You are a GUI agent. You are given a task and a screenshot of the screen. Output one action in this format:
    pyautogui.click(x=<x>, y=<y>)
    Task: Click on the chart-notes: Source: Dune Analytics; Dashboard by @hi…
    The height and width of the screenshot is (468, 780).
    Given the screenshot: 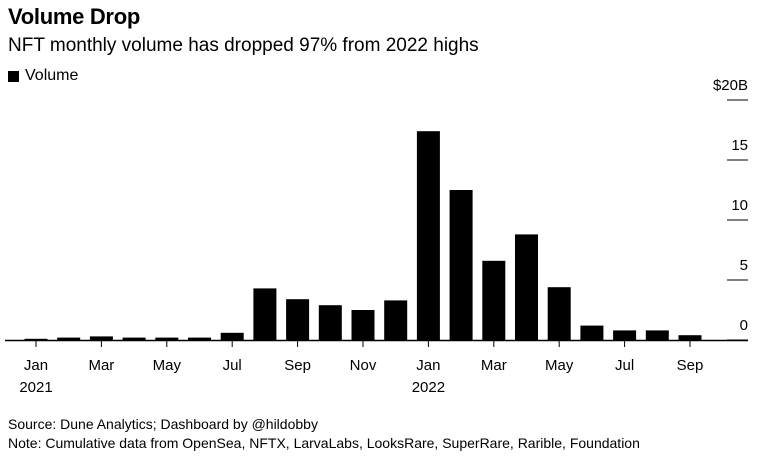 What is the action you would take?
    pyautogui.click(x=324, y=434)
    